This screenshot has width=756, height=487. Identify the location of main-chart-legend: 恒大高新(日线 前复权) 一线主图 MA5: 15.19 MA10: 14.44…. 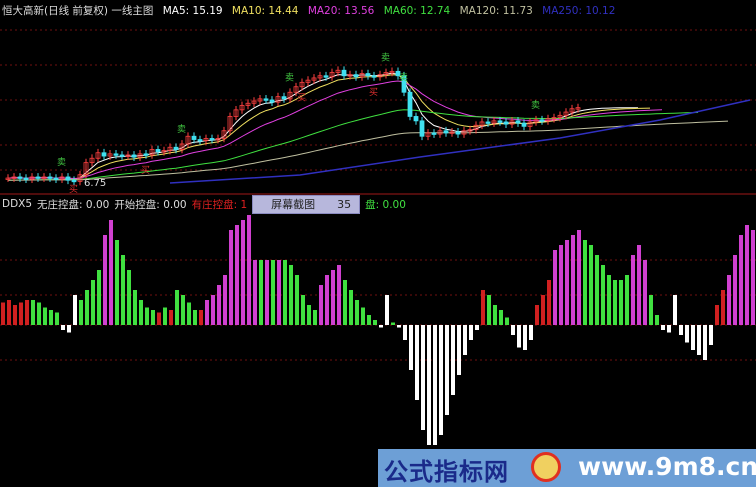
(311, 10).